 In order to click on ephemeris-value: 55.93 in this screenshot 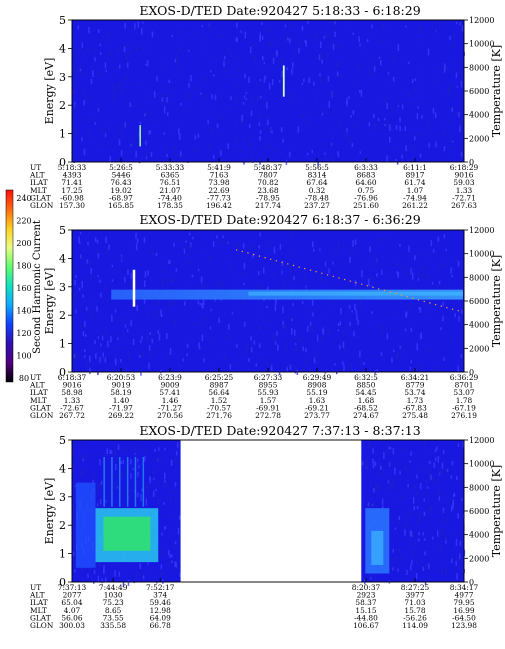, I will do `click(267, 392)`.